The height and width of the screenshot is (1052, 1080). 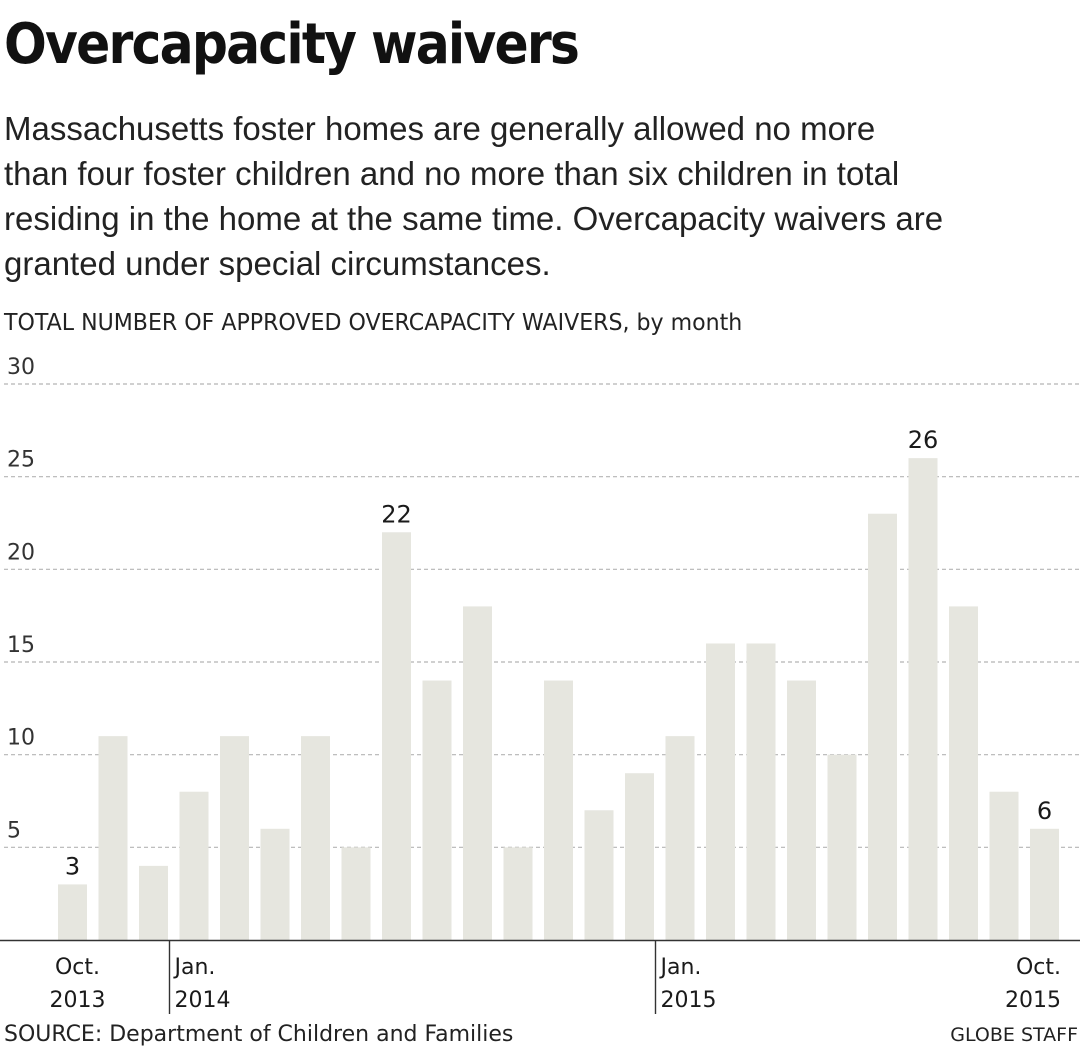 I want to click on x-axis: Oct. 2013 Jan. 2014 Jan. 2015 Oct. 2015, so click(x=540, y=976).